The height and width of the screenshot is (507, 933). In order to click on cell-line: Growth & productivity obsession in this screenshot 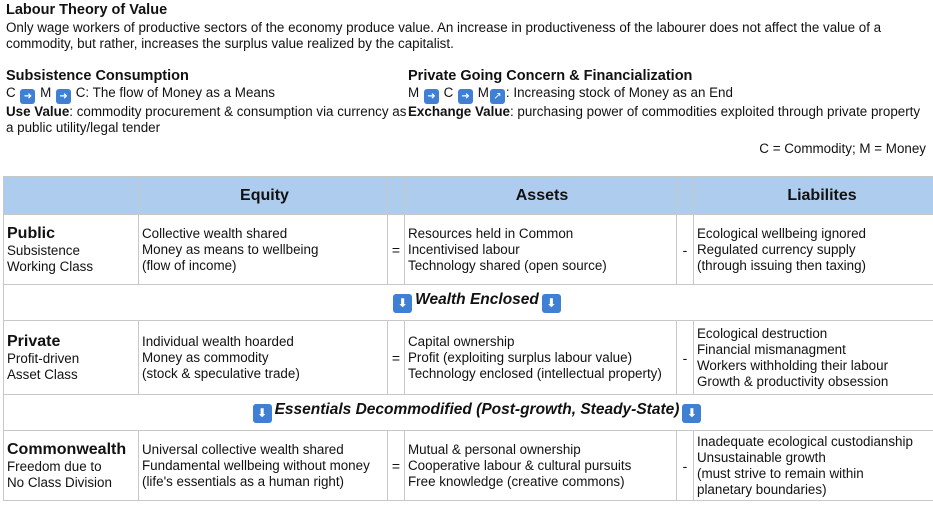, I will do `click(793, 381)`.